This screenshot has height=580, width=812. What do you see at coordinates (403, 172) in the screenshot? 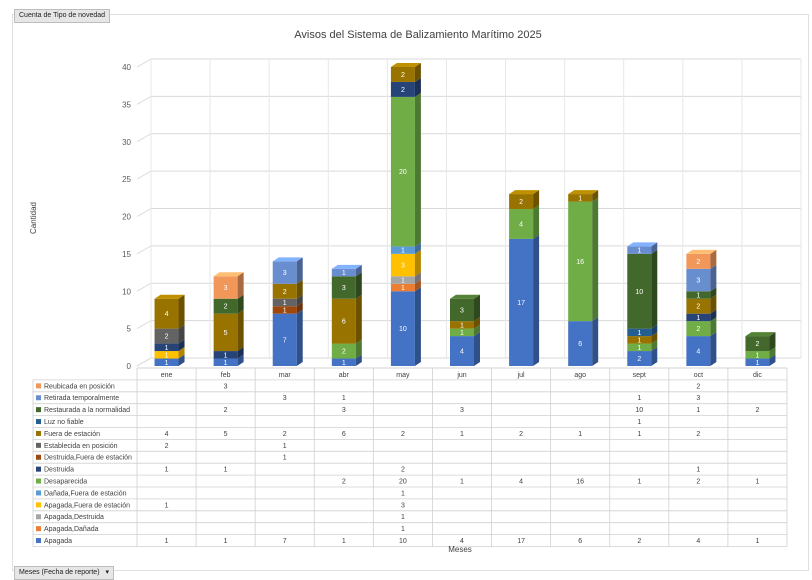
I see `bar-data-label: 20` at bounding box center [403, 172].